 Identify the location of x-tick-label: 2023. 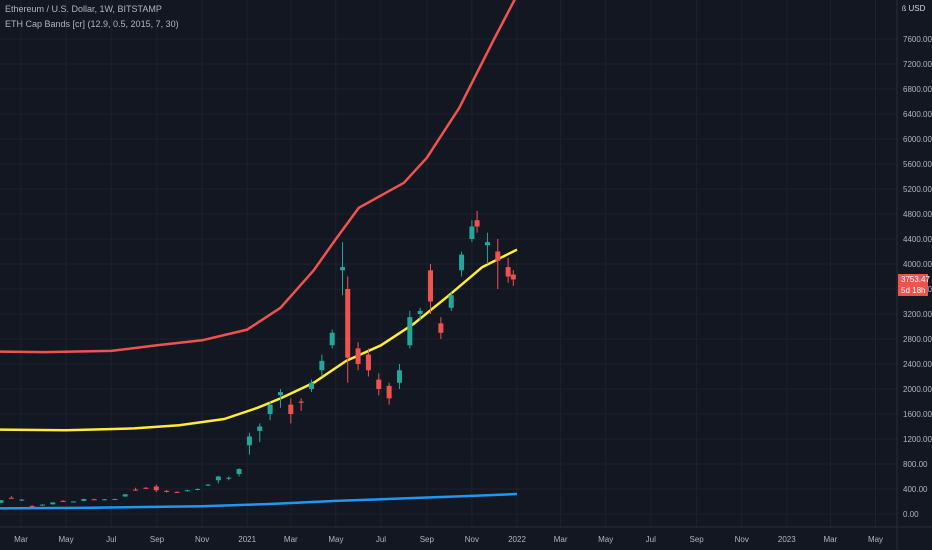
(787, 539).